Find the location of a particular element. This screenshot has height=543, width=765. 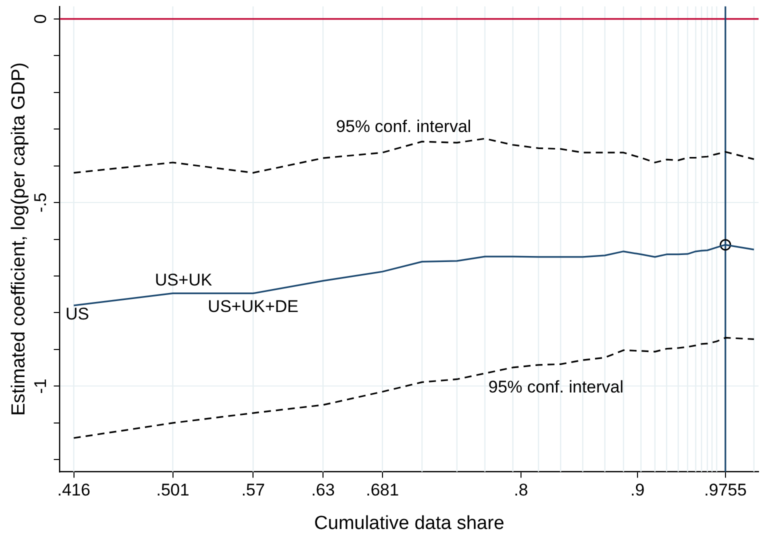

line-series is located at coordinates (413, 156).